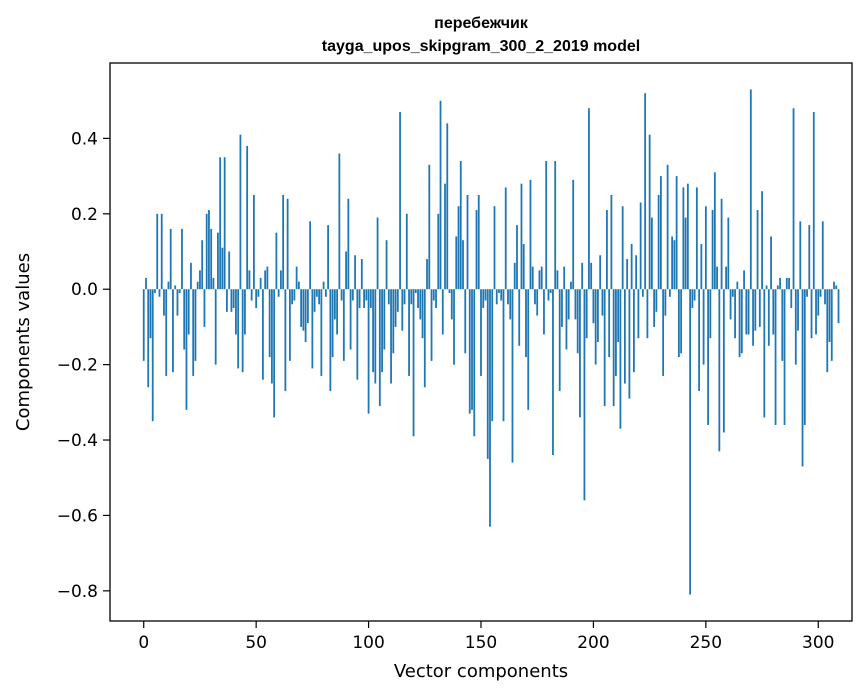 The image size is (867, 696). Describe the element at coordinates (77, 592) in the screenshot. I see `y-tick-label: −0.8` at that location.